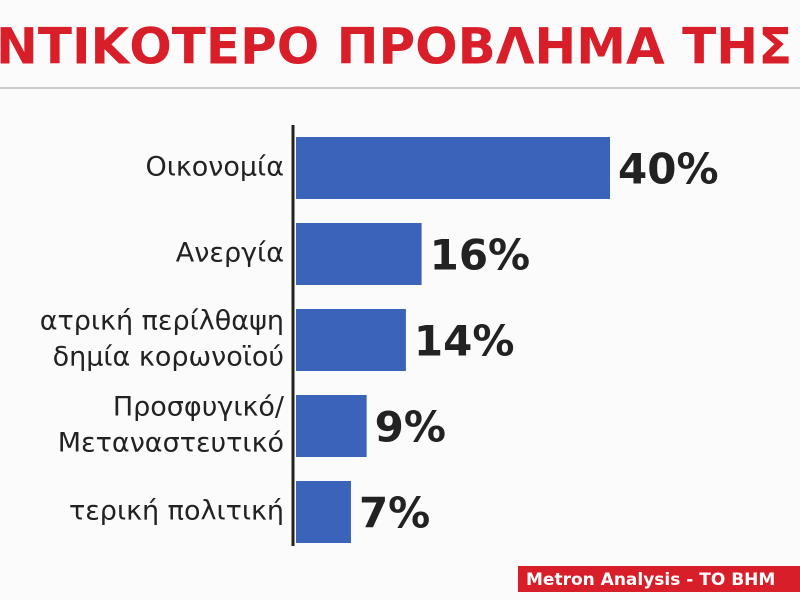  Describe the element at coordinates (176, 511) in the screenshot. I see `category-label: τερική πολιτική` at that location.